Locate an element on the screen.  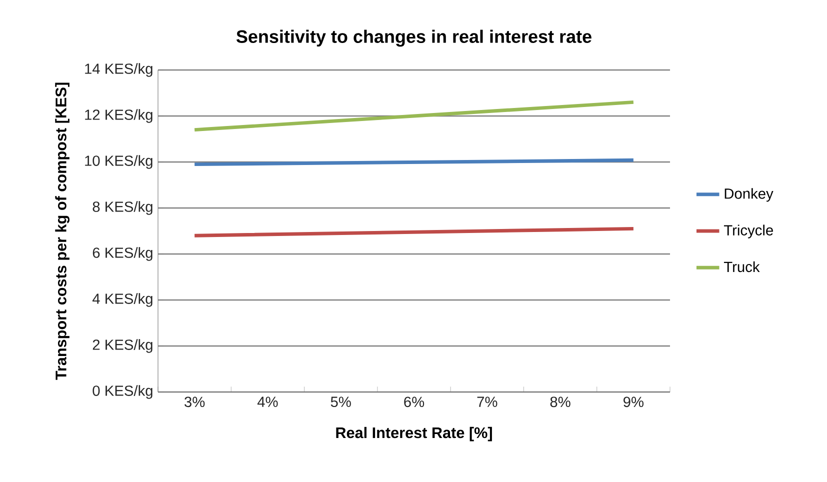
y-tick-label: 6 KES/kg is located at coordinates (122, 254).